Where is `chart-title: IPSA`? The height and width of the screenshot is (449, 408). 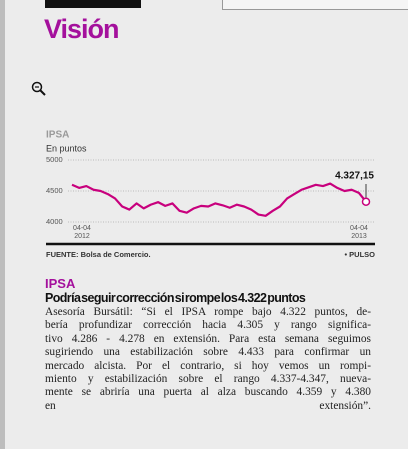 chart-title: IPSA is located at coordinates (57, 135).